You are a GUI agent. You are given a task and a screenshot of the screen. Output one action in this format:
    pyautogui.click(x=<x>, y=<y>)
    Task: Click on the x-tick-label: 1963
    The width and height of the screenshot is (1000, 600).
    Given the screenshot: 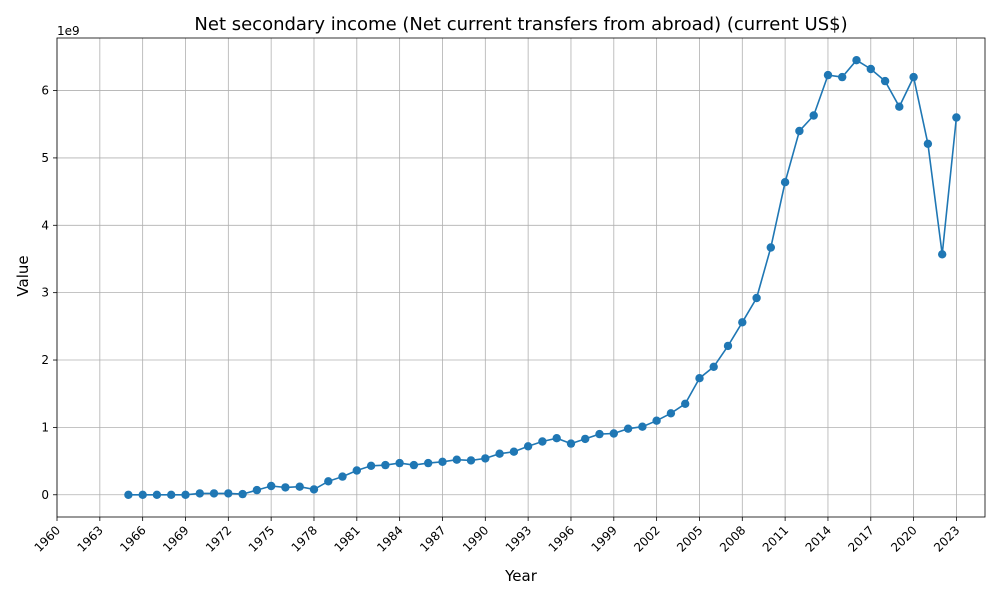 What is the action you would take?
    pyautogui.click(x=89, y=538)
    